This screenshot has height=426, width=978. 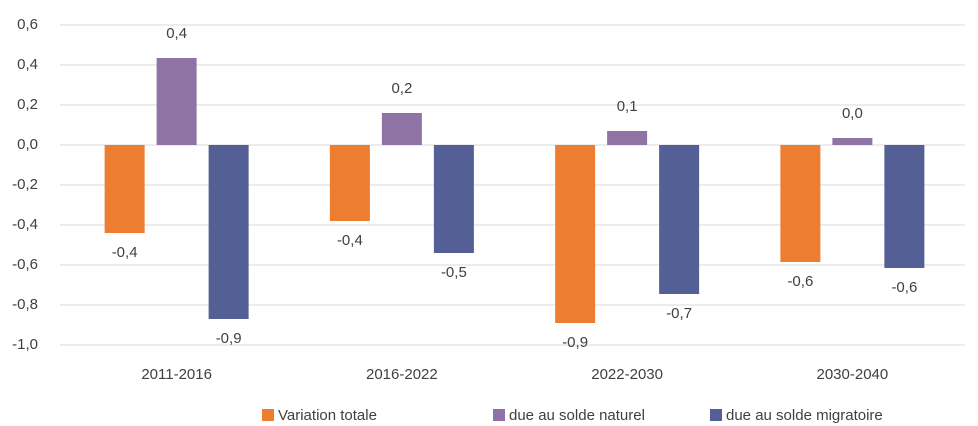 I want to click on y-tick-label: 0,0, so click(x=27, y=144).